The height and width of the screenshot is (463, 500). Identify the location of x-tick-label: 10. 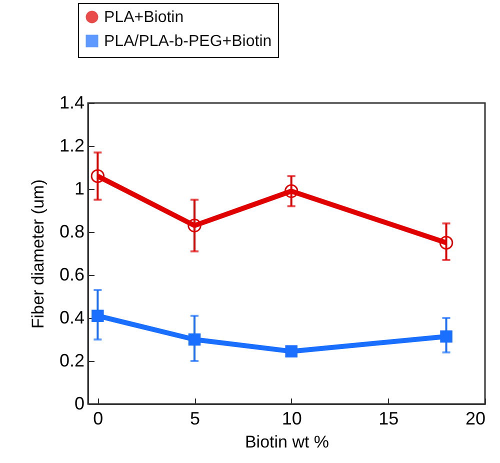
(292, 418).